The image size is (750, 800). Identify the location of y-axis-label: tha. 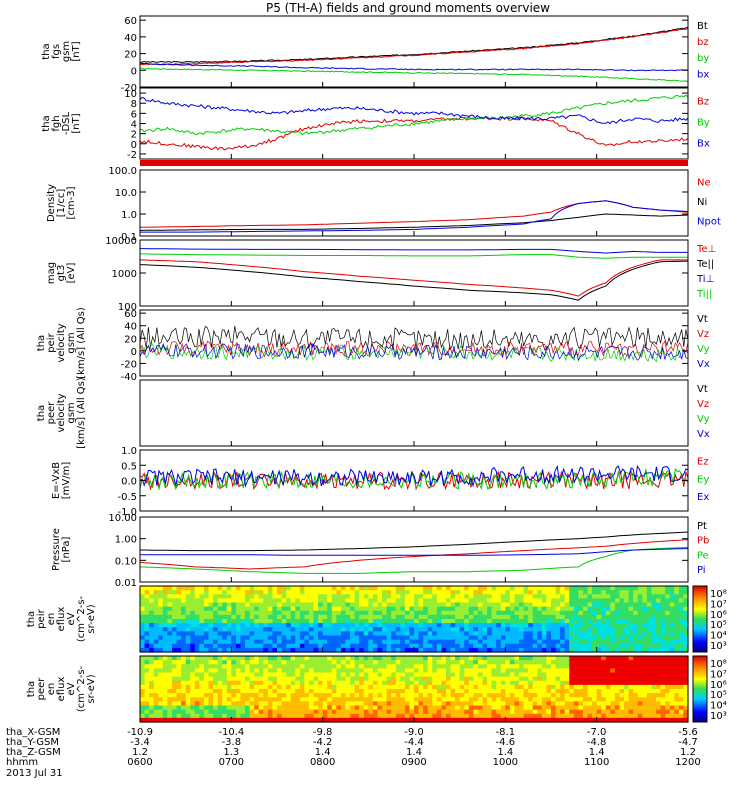
(31, 689).